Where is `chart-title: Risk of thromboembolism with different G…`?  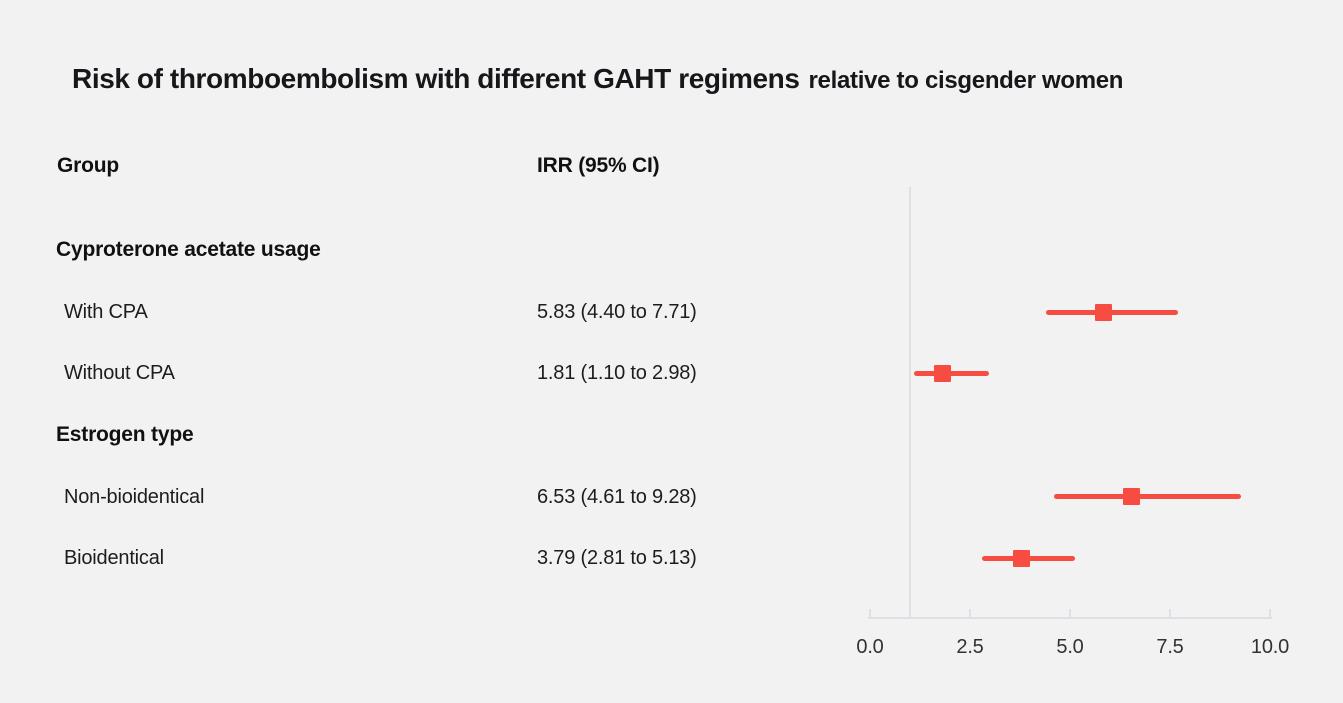 chart-title: Risk of thromboembolism with different G… is located at coordinates (597, 79).